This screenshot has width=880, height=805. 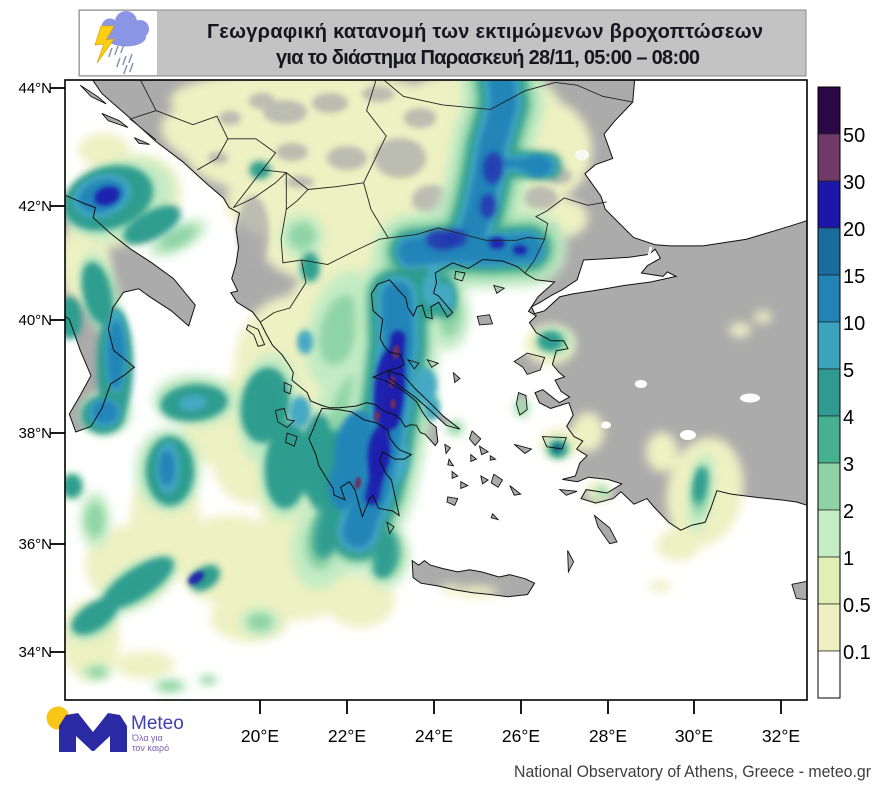 I want to click on svg-text: 40°N, so click(x=35, y=320).